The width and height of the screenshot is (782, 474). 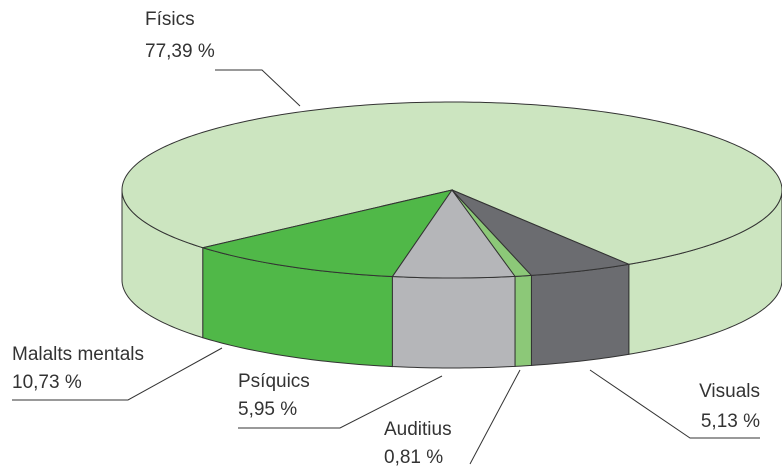 I want to click on label-name: Físics, so click(x=170, y=19).